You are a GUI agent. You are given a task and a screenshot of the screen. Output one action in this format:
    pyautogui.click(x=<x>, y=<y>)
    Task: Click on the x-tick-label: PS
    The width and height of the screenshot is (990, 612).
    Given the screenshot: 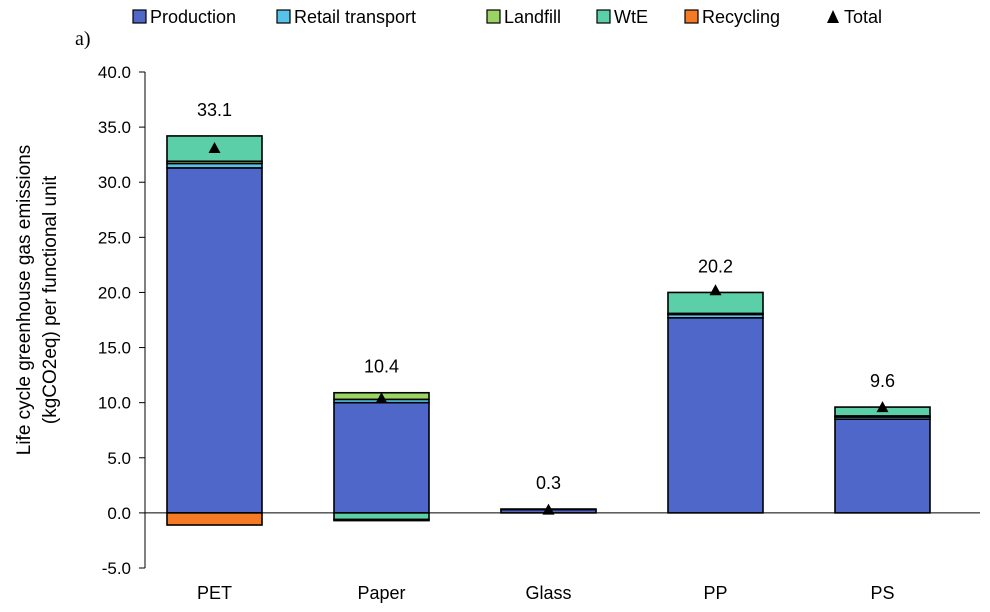 What is the action you would take?
    pyautogui.click(x=882, y=593)
    